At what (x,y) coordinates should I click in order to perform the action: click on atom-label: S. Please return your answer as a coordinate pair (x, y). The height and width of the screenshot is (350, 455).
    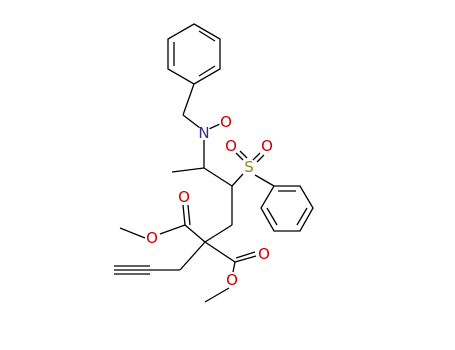
    Looking at the image, I should click on (249, 167).